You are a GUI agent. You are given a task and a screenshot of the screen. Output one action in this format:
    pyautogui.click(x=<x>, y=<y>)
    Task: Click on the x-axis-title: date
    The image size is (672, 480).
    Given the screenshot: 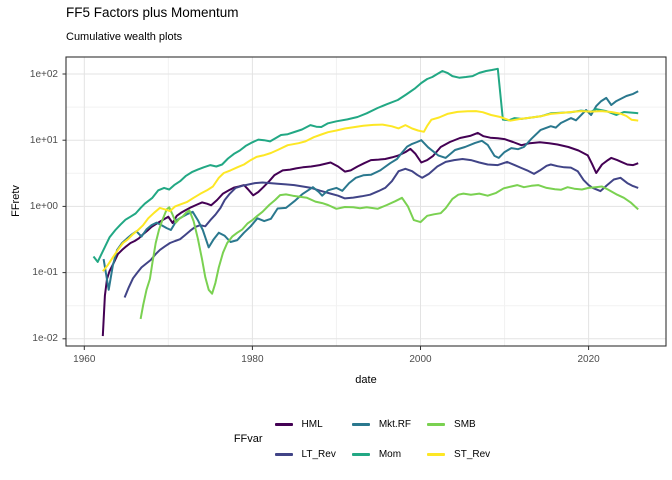 What is the action you would take?
    pyautogui.click(x=366, y=380)
    